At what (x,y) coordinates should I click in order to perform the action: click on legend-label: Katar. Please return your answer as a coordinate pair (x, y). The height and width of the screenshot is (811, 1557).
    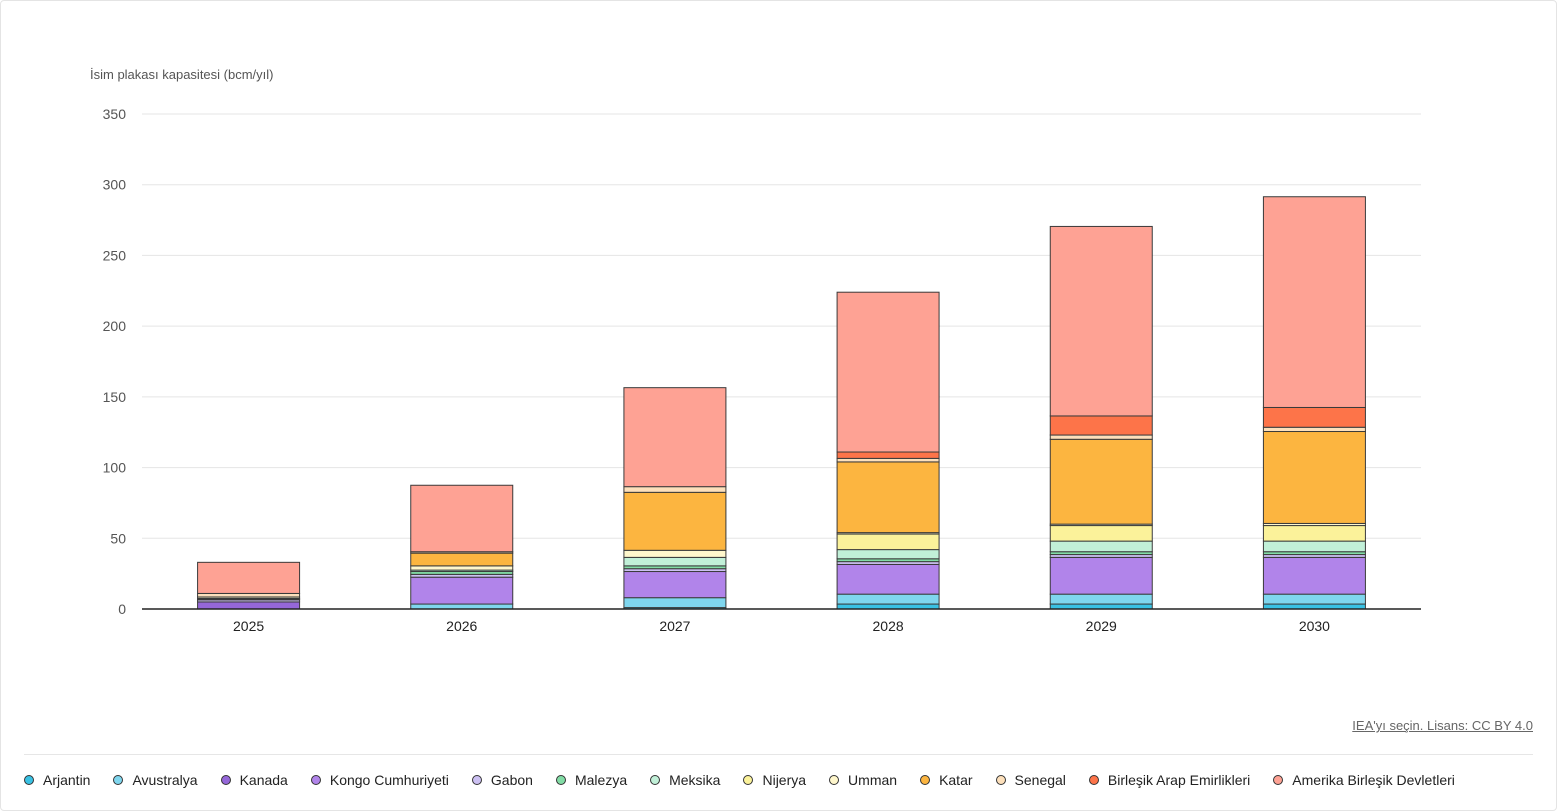
    Looking at the image, I should click on (956, 780).